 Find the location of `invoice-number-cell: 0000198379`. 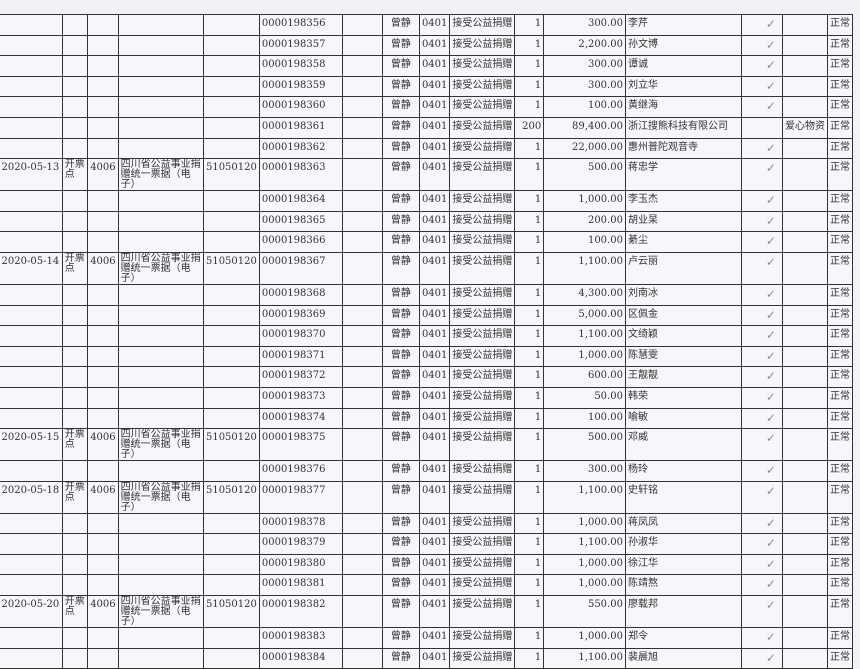

invoice-number-cell: 0000198379 is located at coordinates (301, 544).